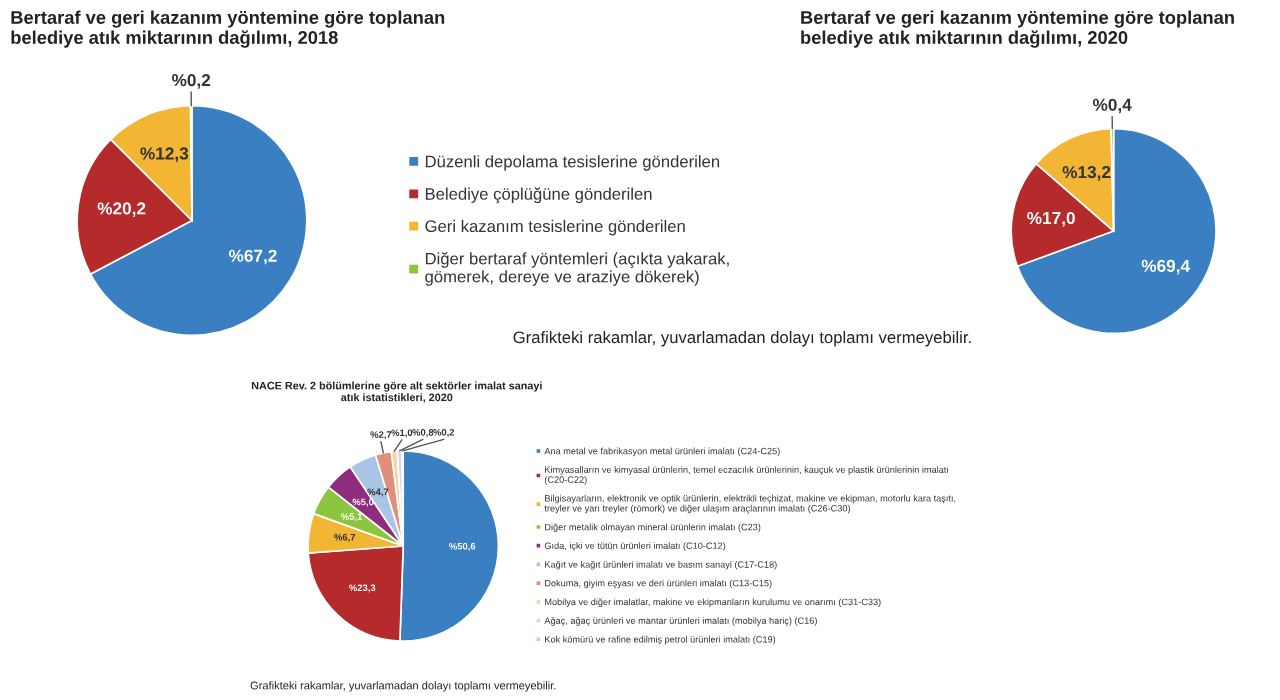  I want to click on data-label: %17,0, so click(1051, 219).